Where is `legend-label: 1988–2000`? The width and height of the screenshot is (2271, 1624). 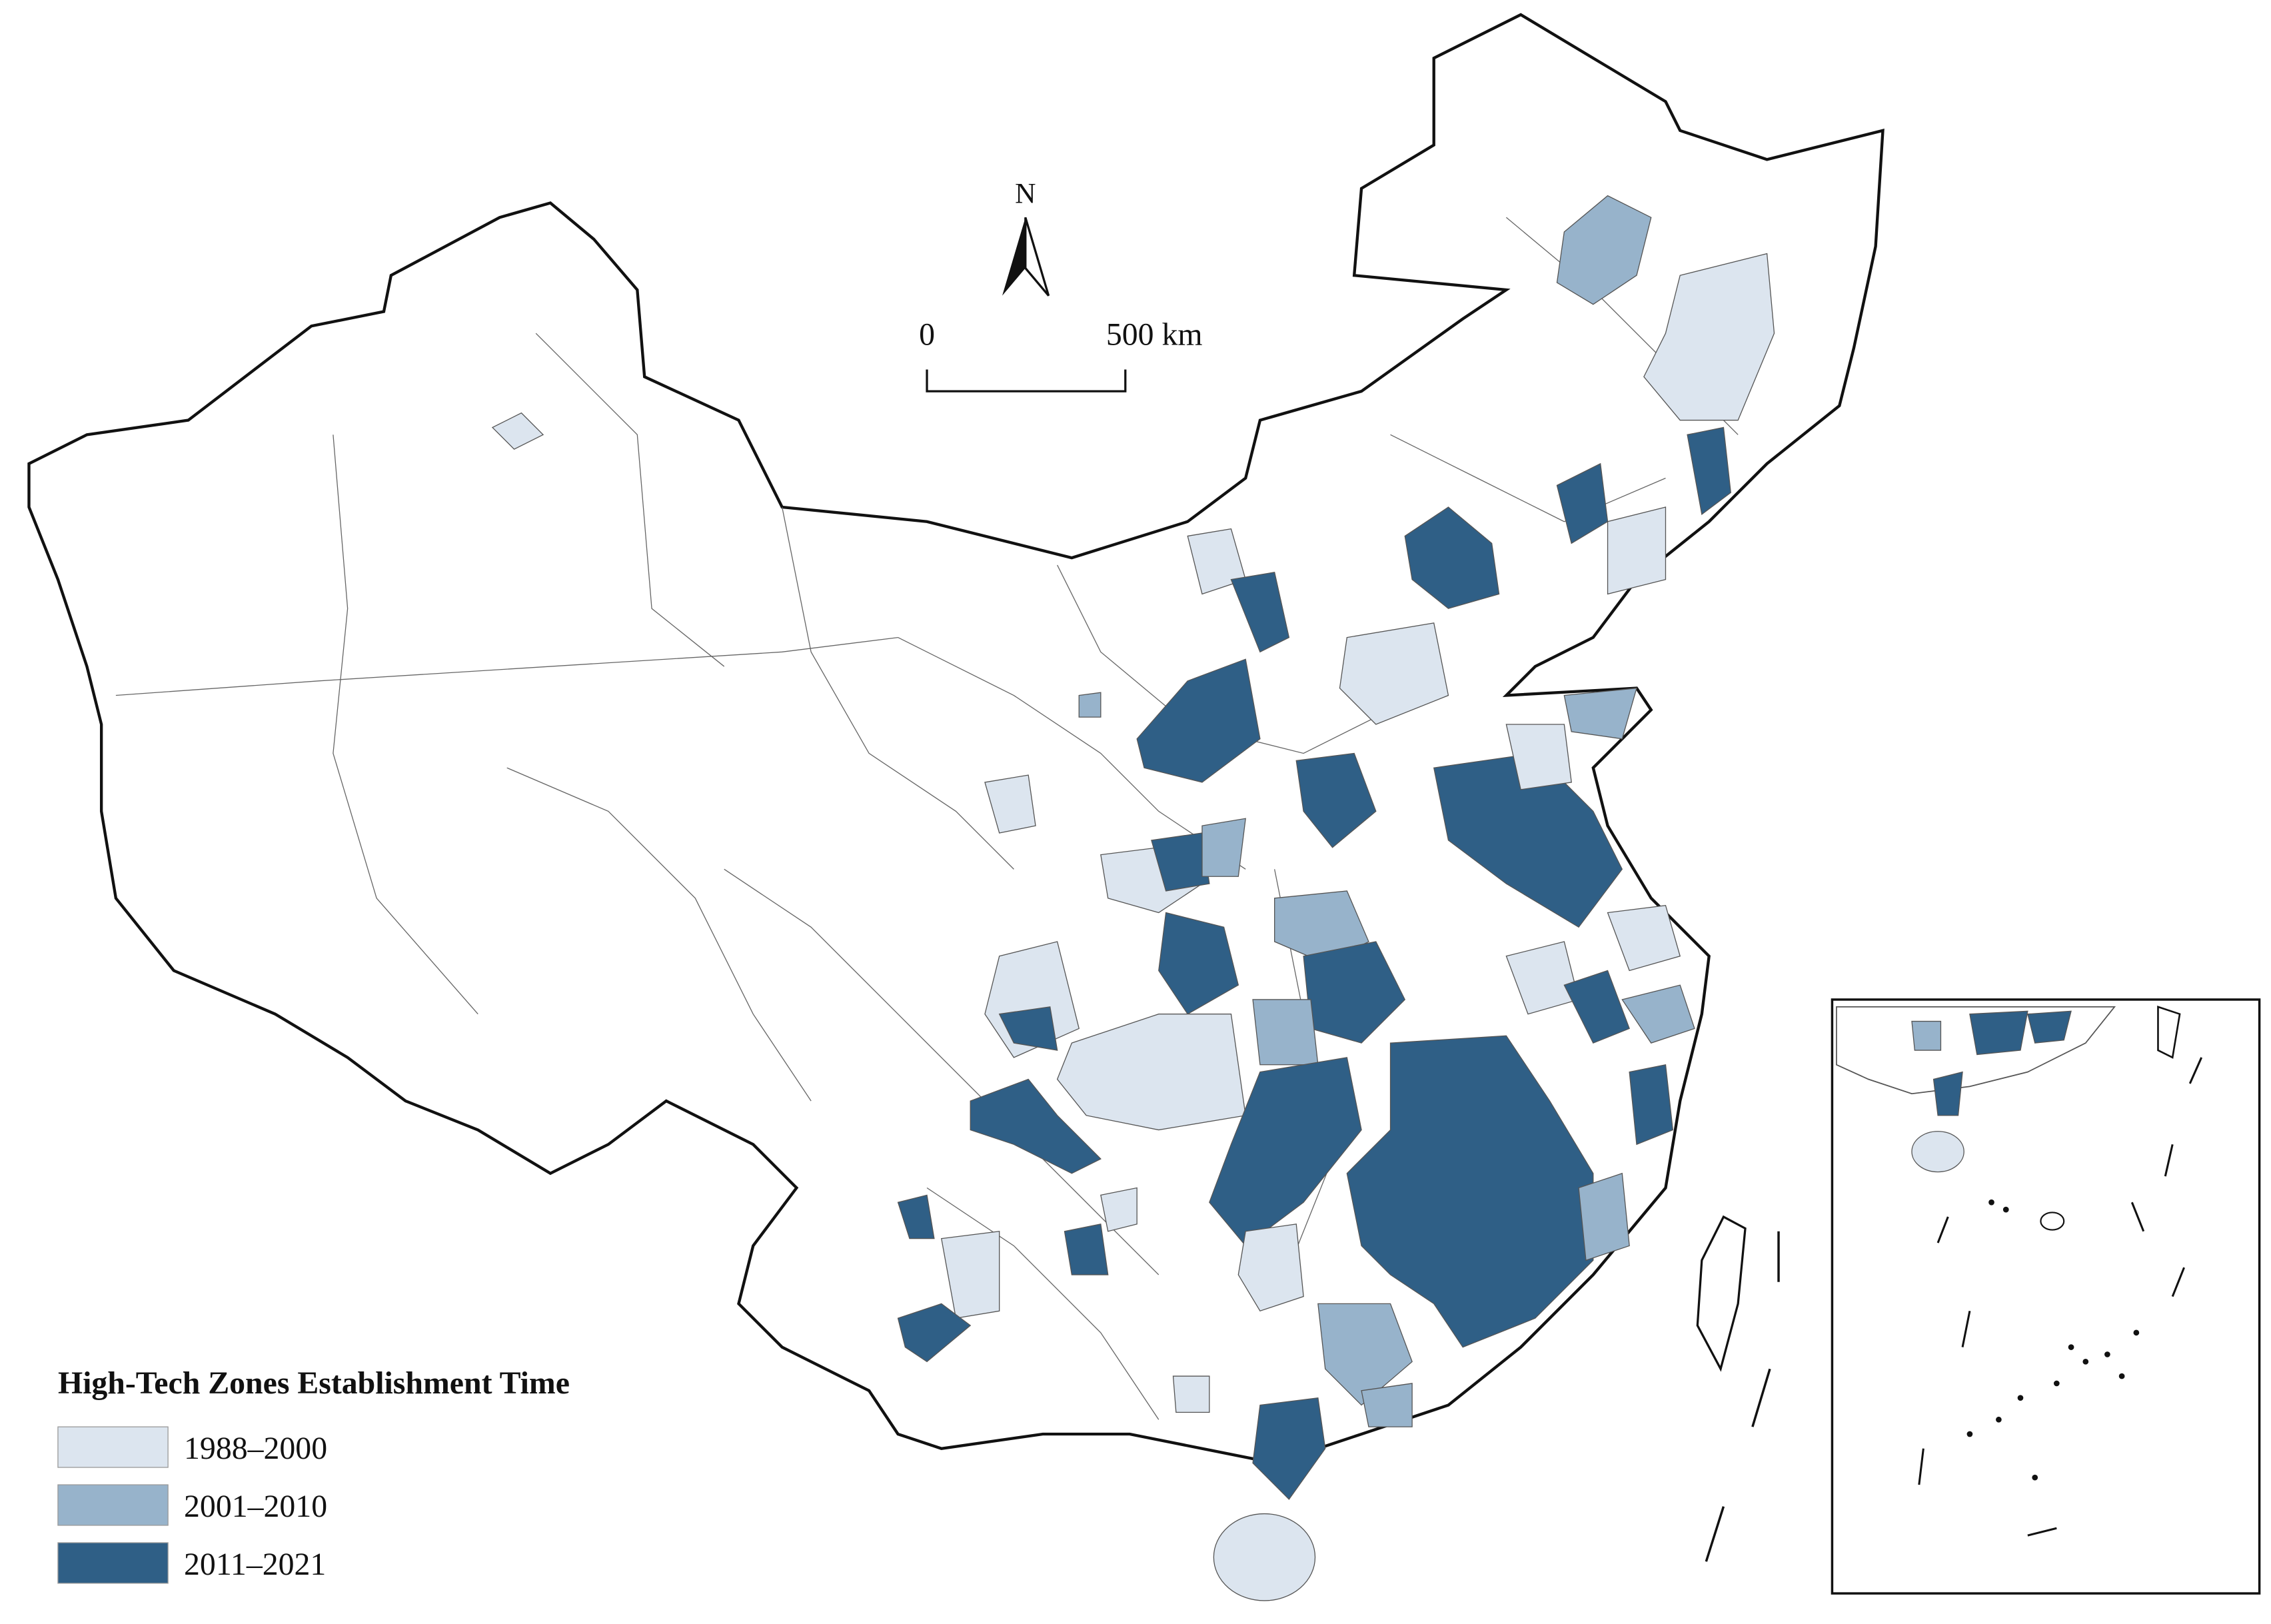 legend-label: 1988–2000 is located at coordinates (255, 1449).